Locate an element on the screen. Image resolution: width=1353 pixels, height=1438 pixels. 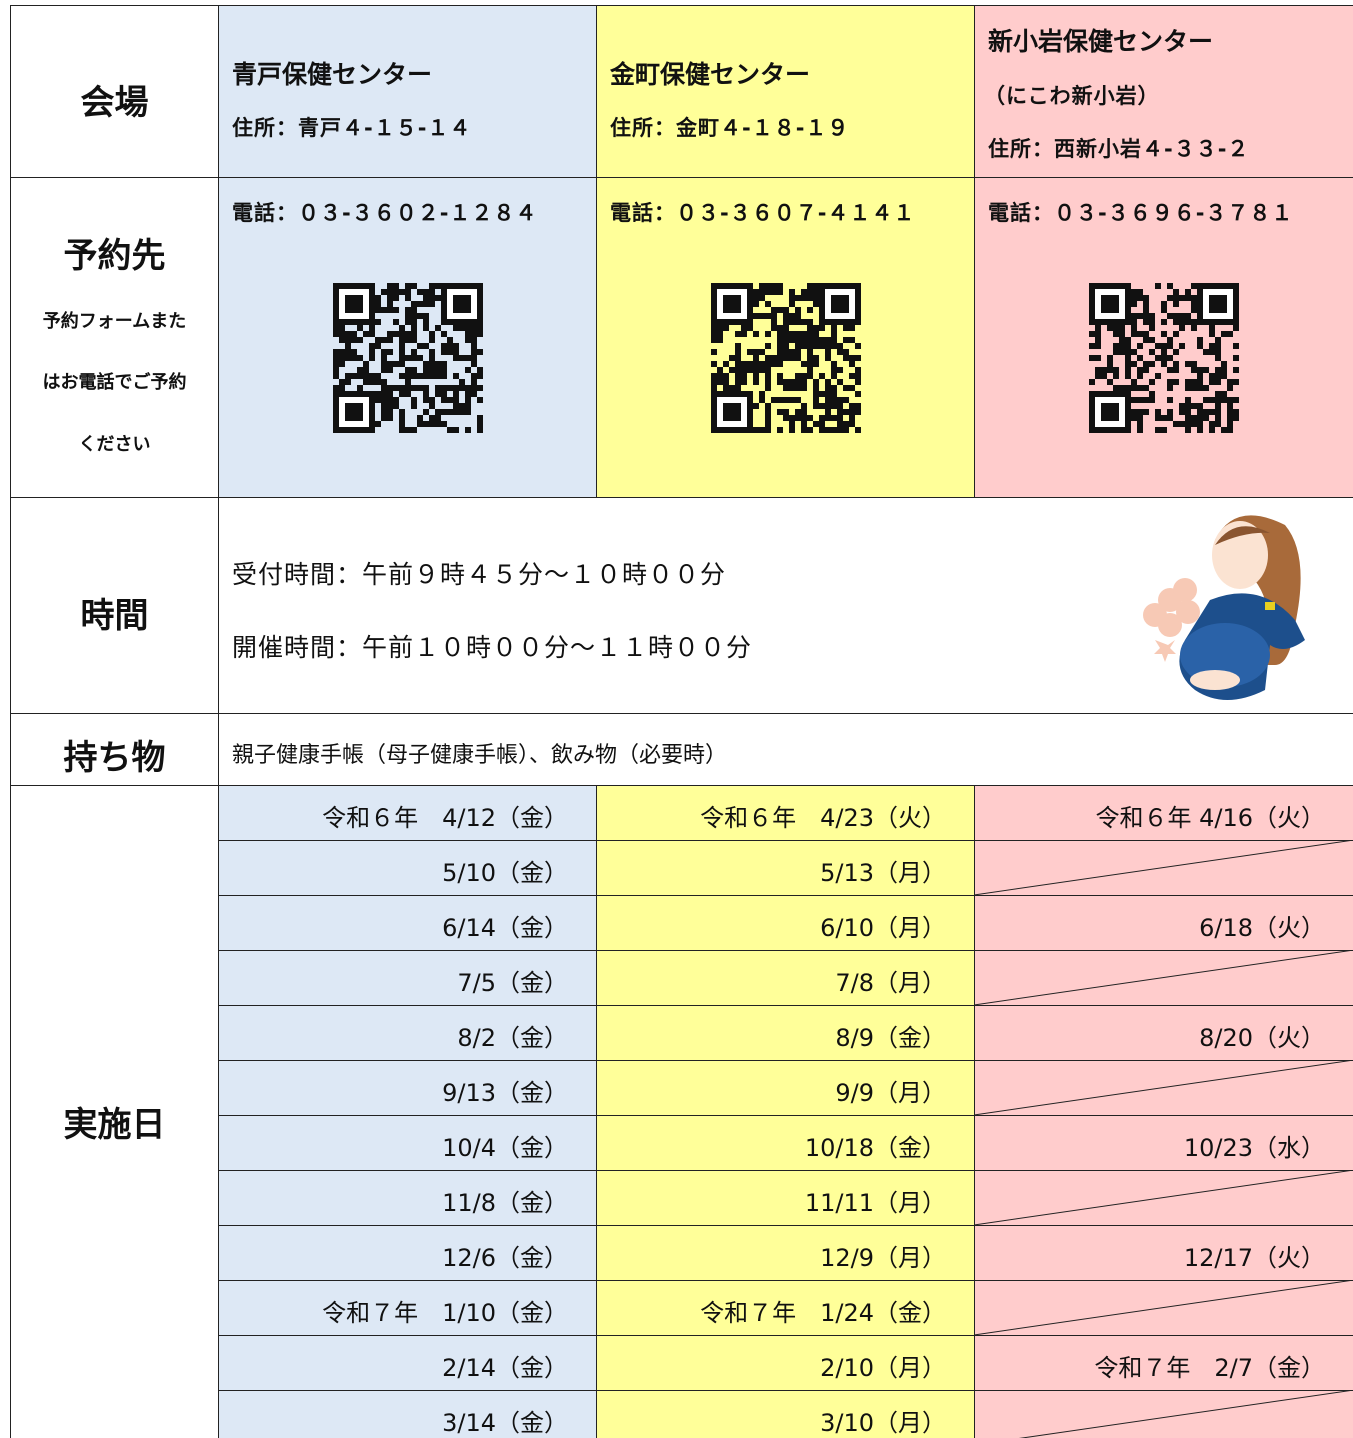
date-text: 9/13（金） is located at coordinates (505, 1093).